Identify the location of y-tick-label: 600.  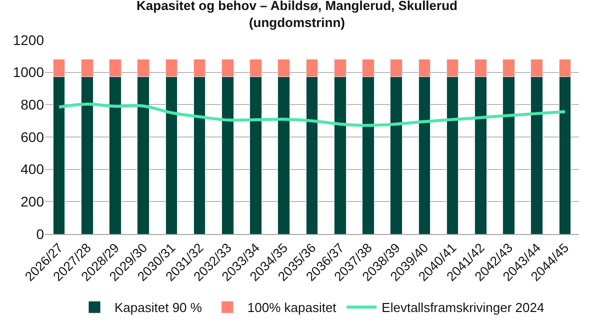
(32, 136).